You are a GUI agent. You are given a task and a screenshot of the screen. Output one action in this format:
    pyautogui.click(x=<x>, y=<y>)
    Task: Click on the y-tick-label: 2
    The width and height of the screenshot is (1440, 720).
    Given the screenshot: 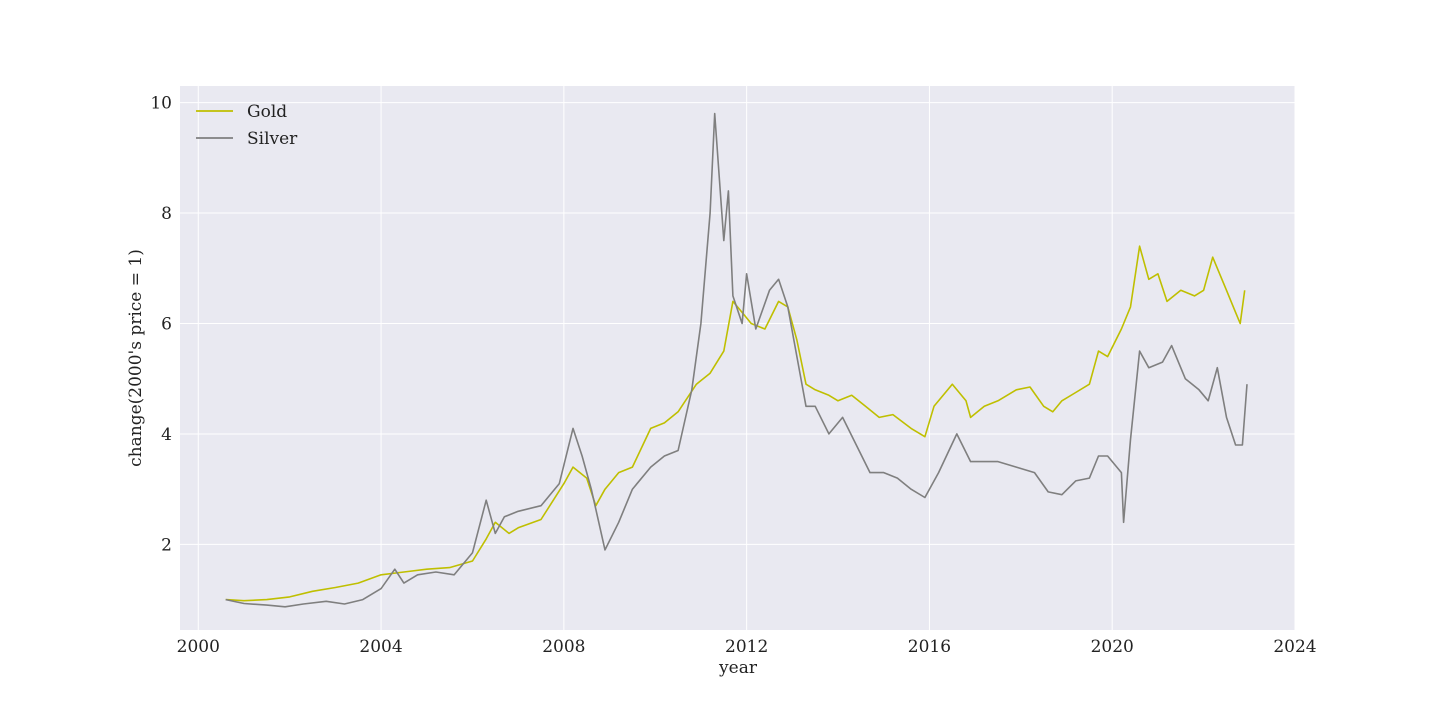 What is the action you would take?
    pyautogui.click(x=166, y=545)
    